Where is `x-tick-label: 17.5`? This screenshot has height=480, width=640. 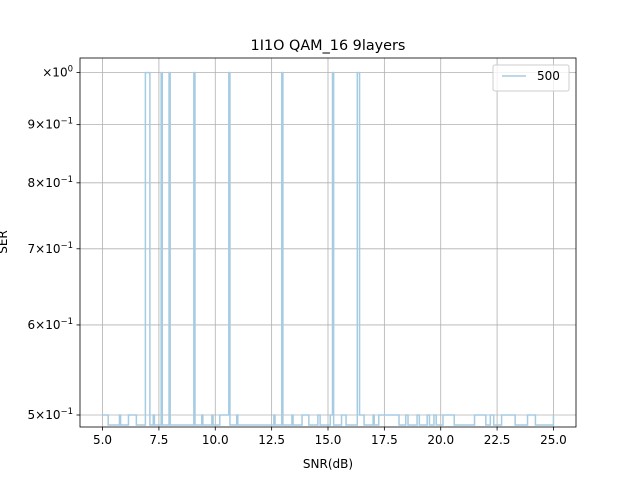
x-tick-label: 17.5 is located at coordinates (384, 440).